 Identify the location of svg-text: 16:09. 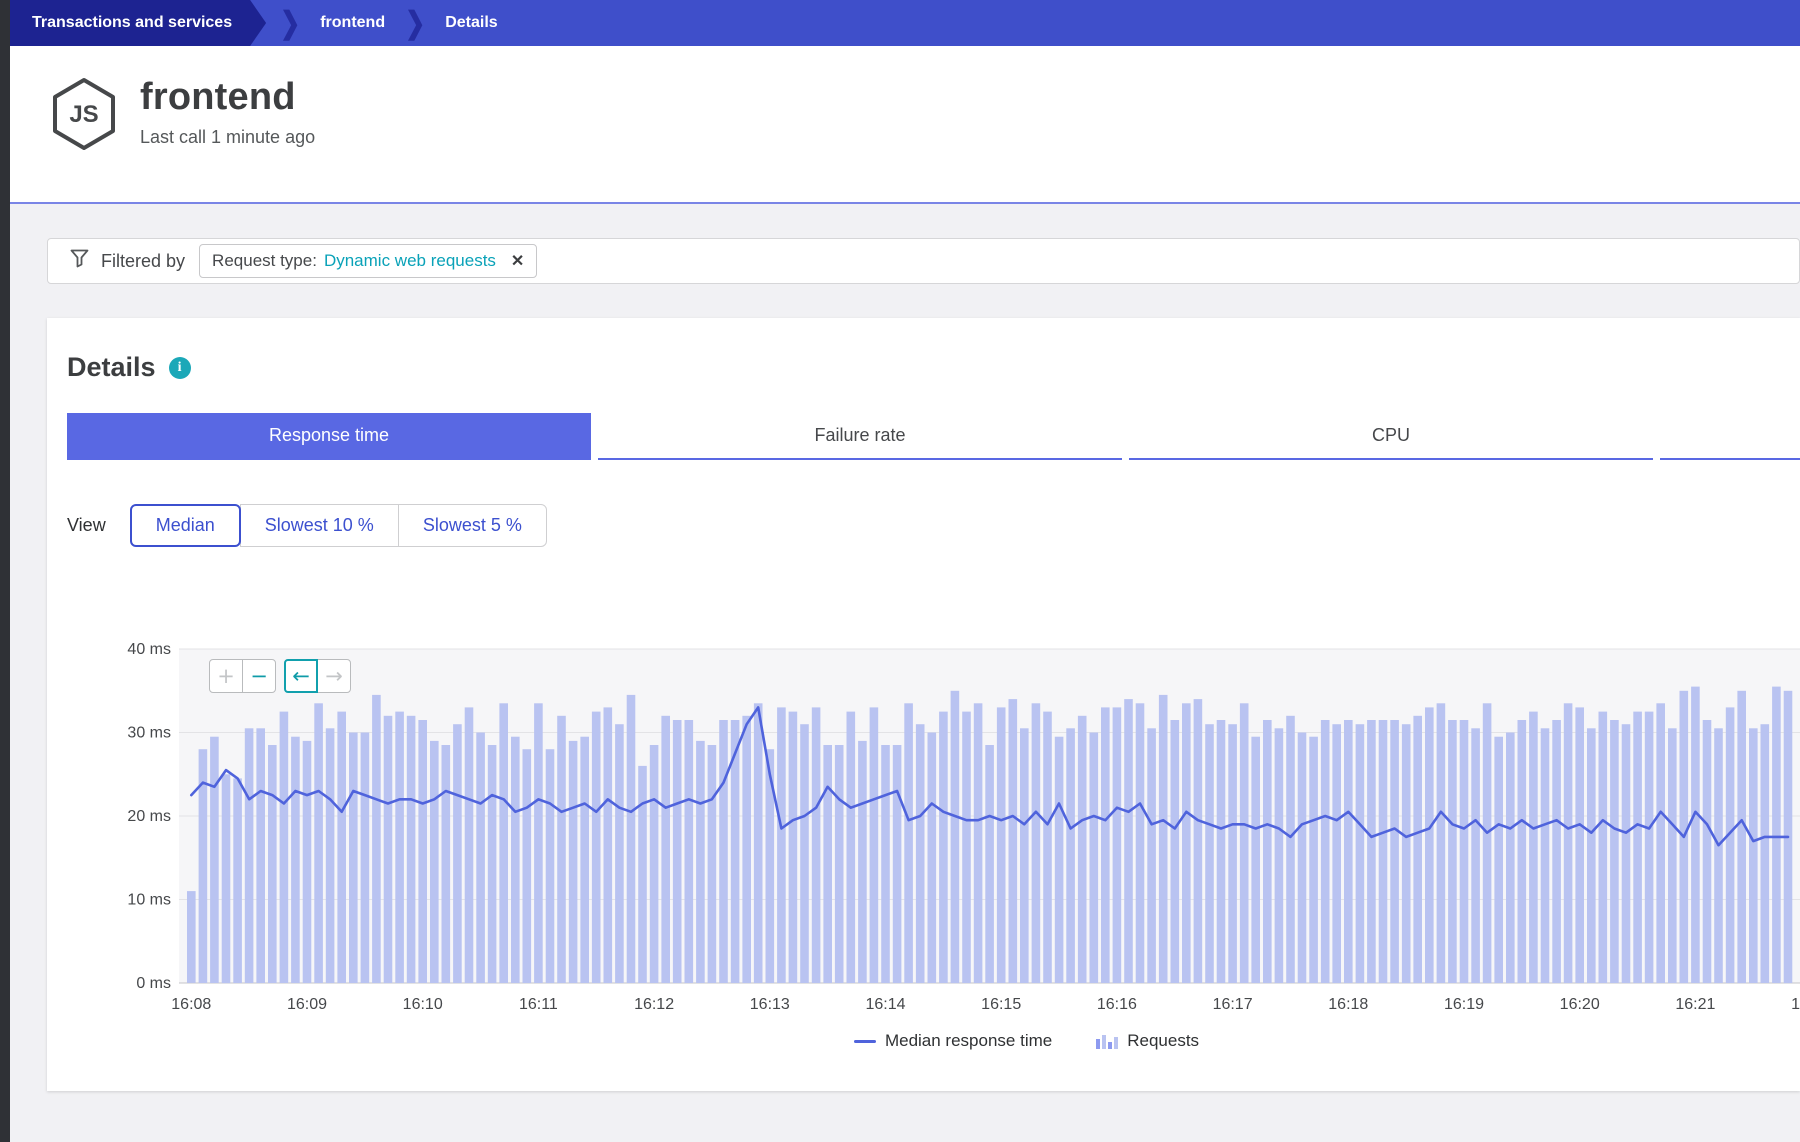
(307, 1004).